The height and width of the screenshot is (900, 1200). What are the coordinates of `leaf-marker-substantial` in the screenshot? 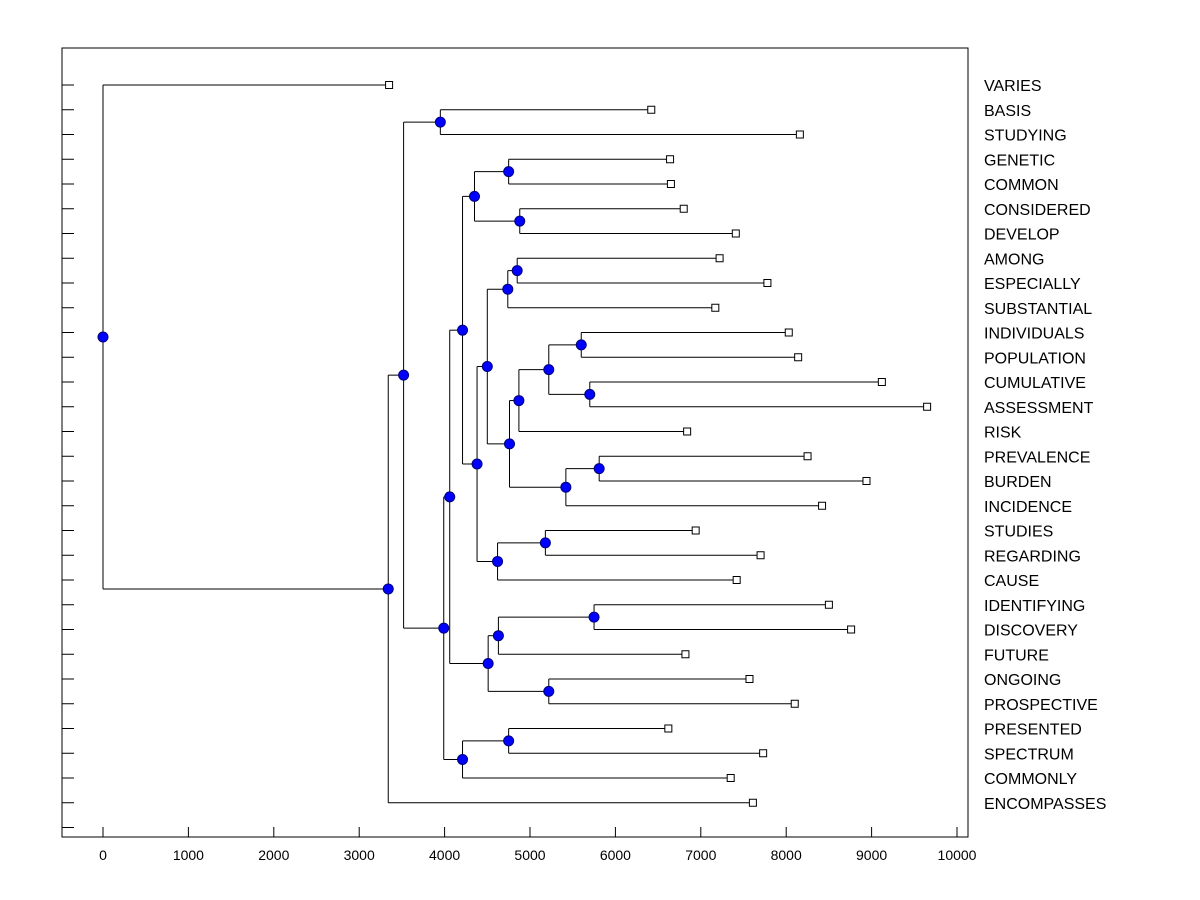 It's located at (715, 307).